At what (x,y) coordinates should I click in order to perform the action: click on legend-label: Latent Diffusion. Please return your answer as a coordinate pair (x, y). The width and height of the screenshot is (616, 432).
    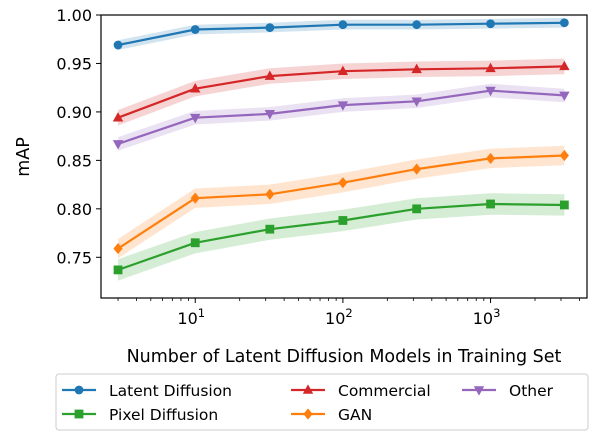
    Looking at the image, I should click on (170, 391).